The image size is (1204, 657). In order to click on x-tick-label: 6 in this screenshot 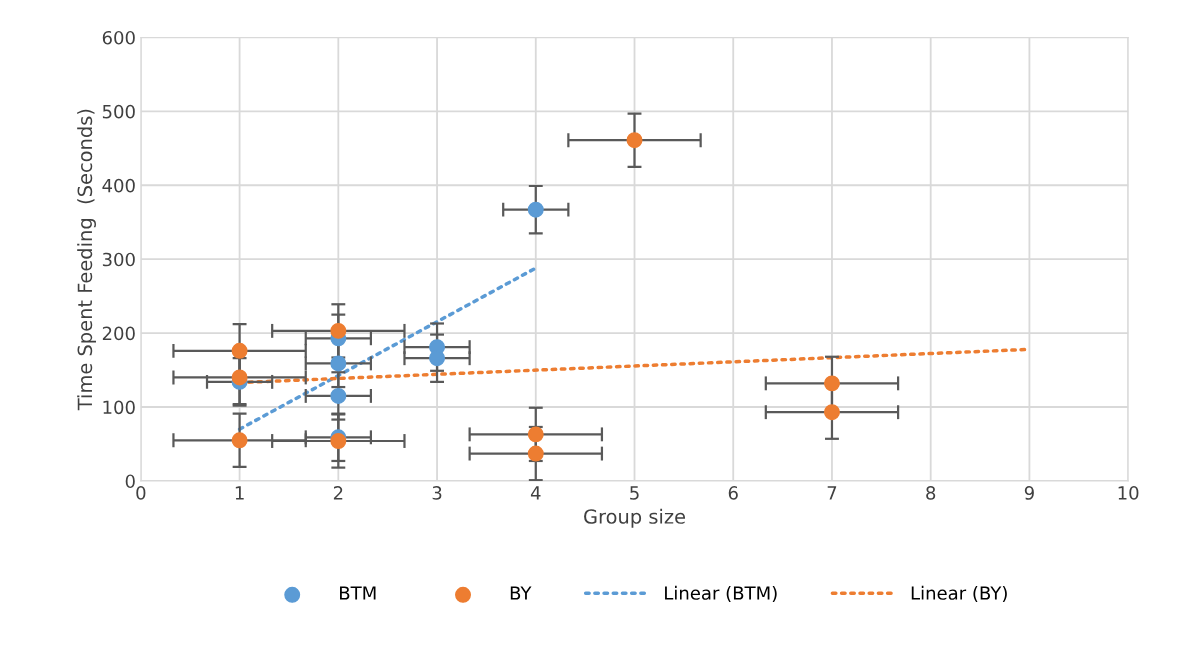, I will do `click(733, 493)`.